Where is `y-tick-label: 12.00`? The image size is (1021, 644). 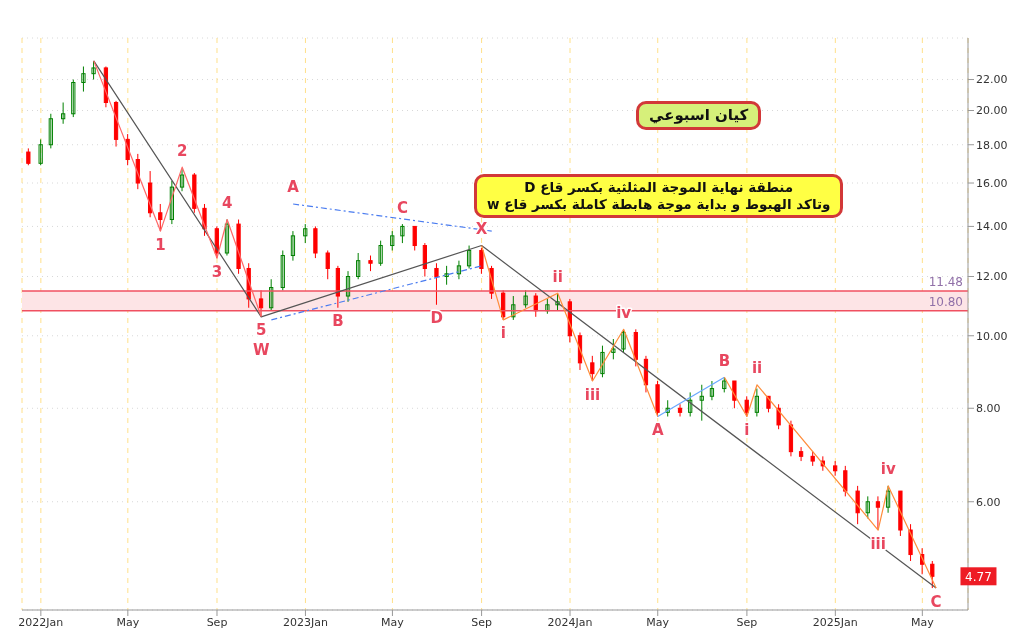
y-tick-label: 12.00 is located at coordinates (992, 277).